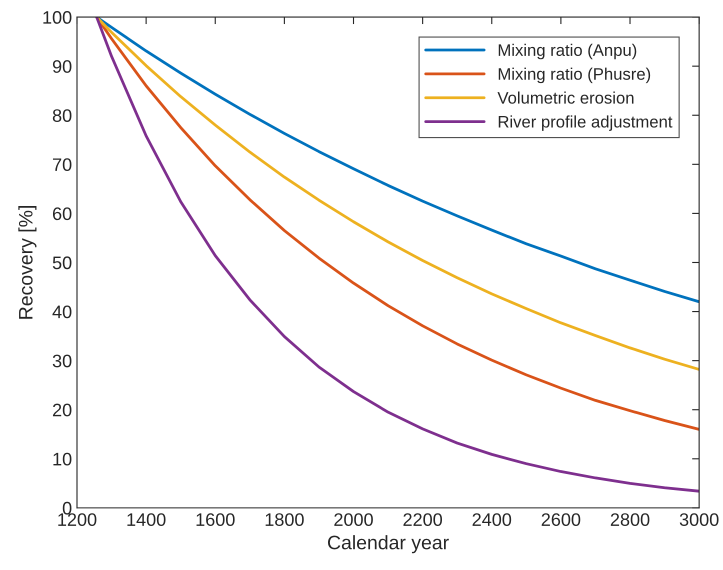 This screenshot has height=570, width=723. What do you see at coordinates (62, 165) in the screenshot?
I see `y-tick-label: 70` at bounding box center [62, 165].